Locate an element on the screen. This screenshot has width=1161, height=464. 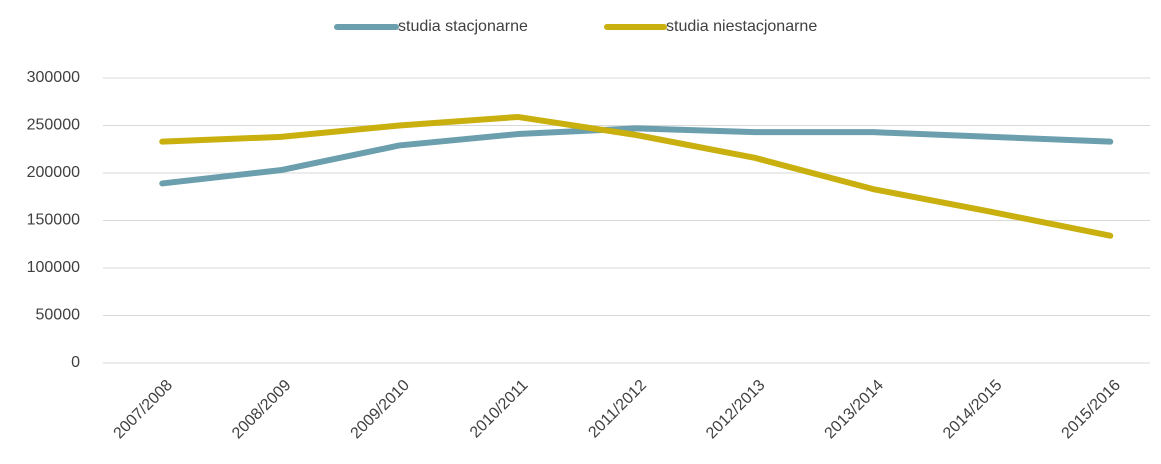
y-tick-label: 300000 is located at coordinates (53, 77).